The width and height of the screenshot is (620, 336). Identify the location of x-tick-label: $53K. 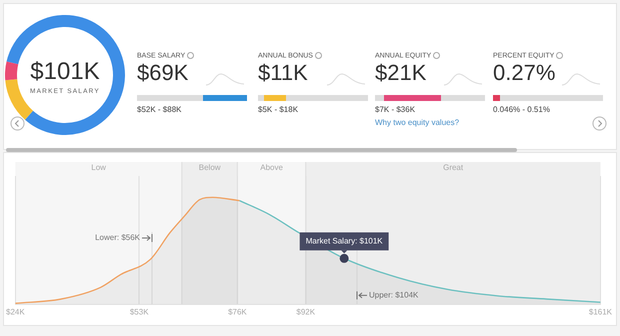
(140, 311).